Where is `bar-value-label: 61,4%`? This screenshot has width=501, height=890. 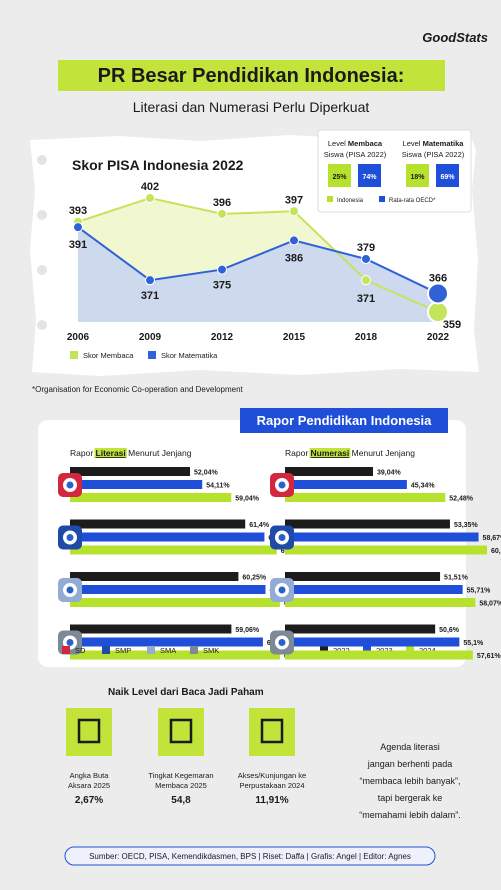 bar-value-label: 61,4% is located at coordinates (259, 525).